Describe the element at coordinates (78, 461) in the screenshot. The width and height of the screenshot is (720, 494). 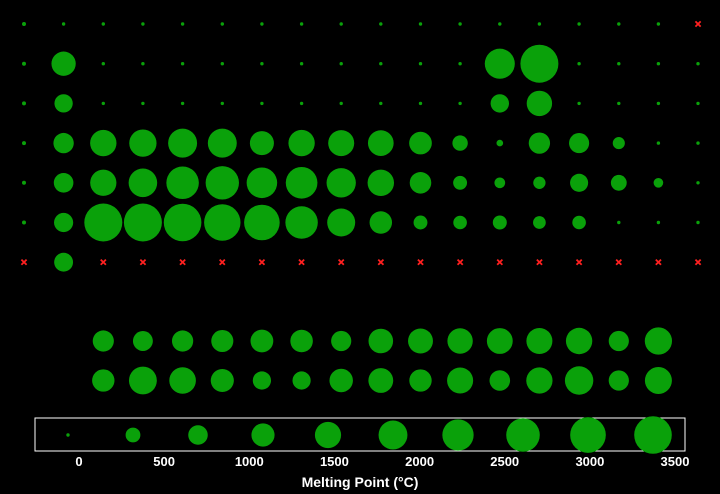
I see `x-tick-label: 0` at that location.